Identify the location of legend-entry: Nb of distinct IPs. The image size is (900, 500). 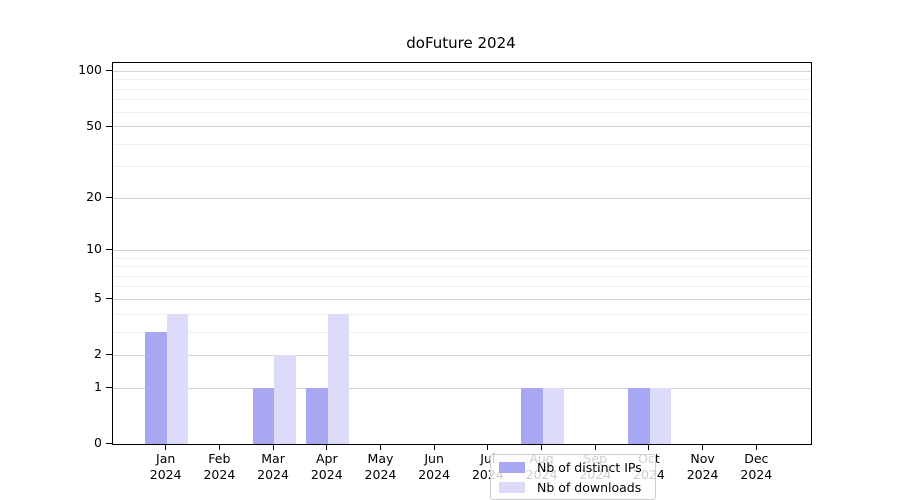
(573, 467).